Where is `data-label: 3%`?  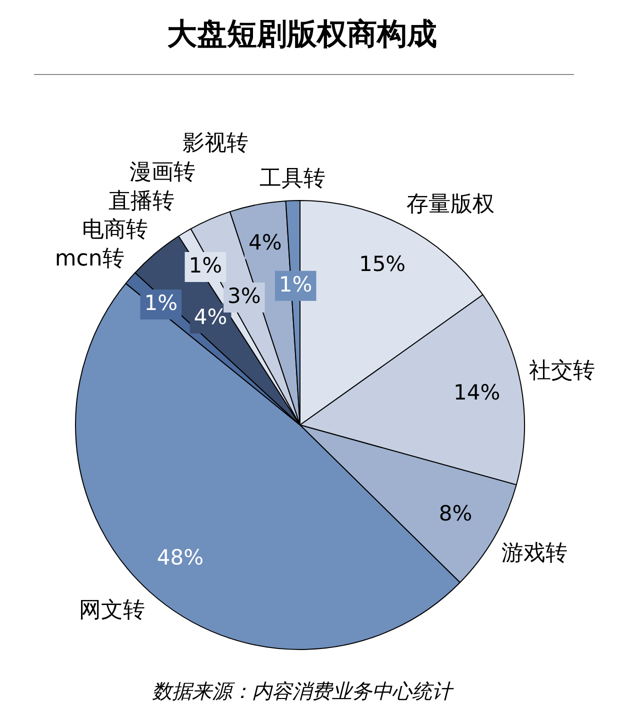 data-label: 3% is located at coordinates (244, 296).